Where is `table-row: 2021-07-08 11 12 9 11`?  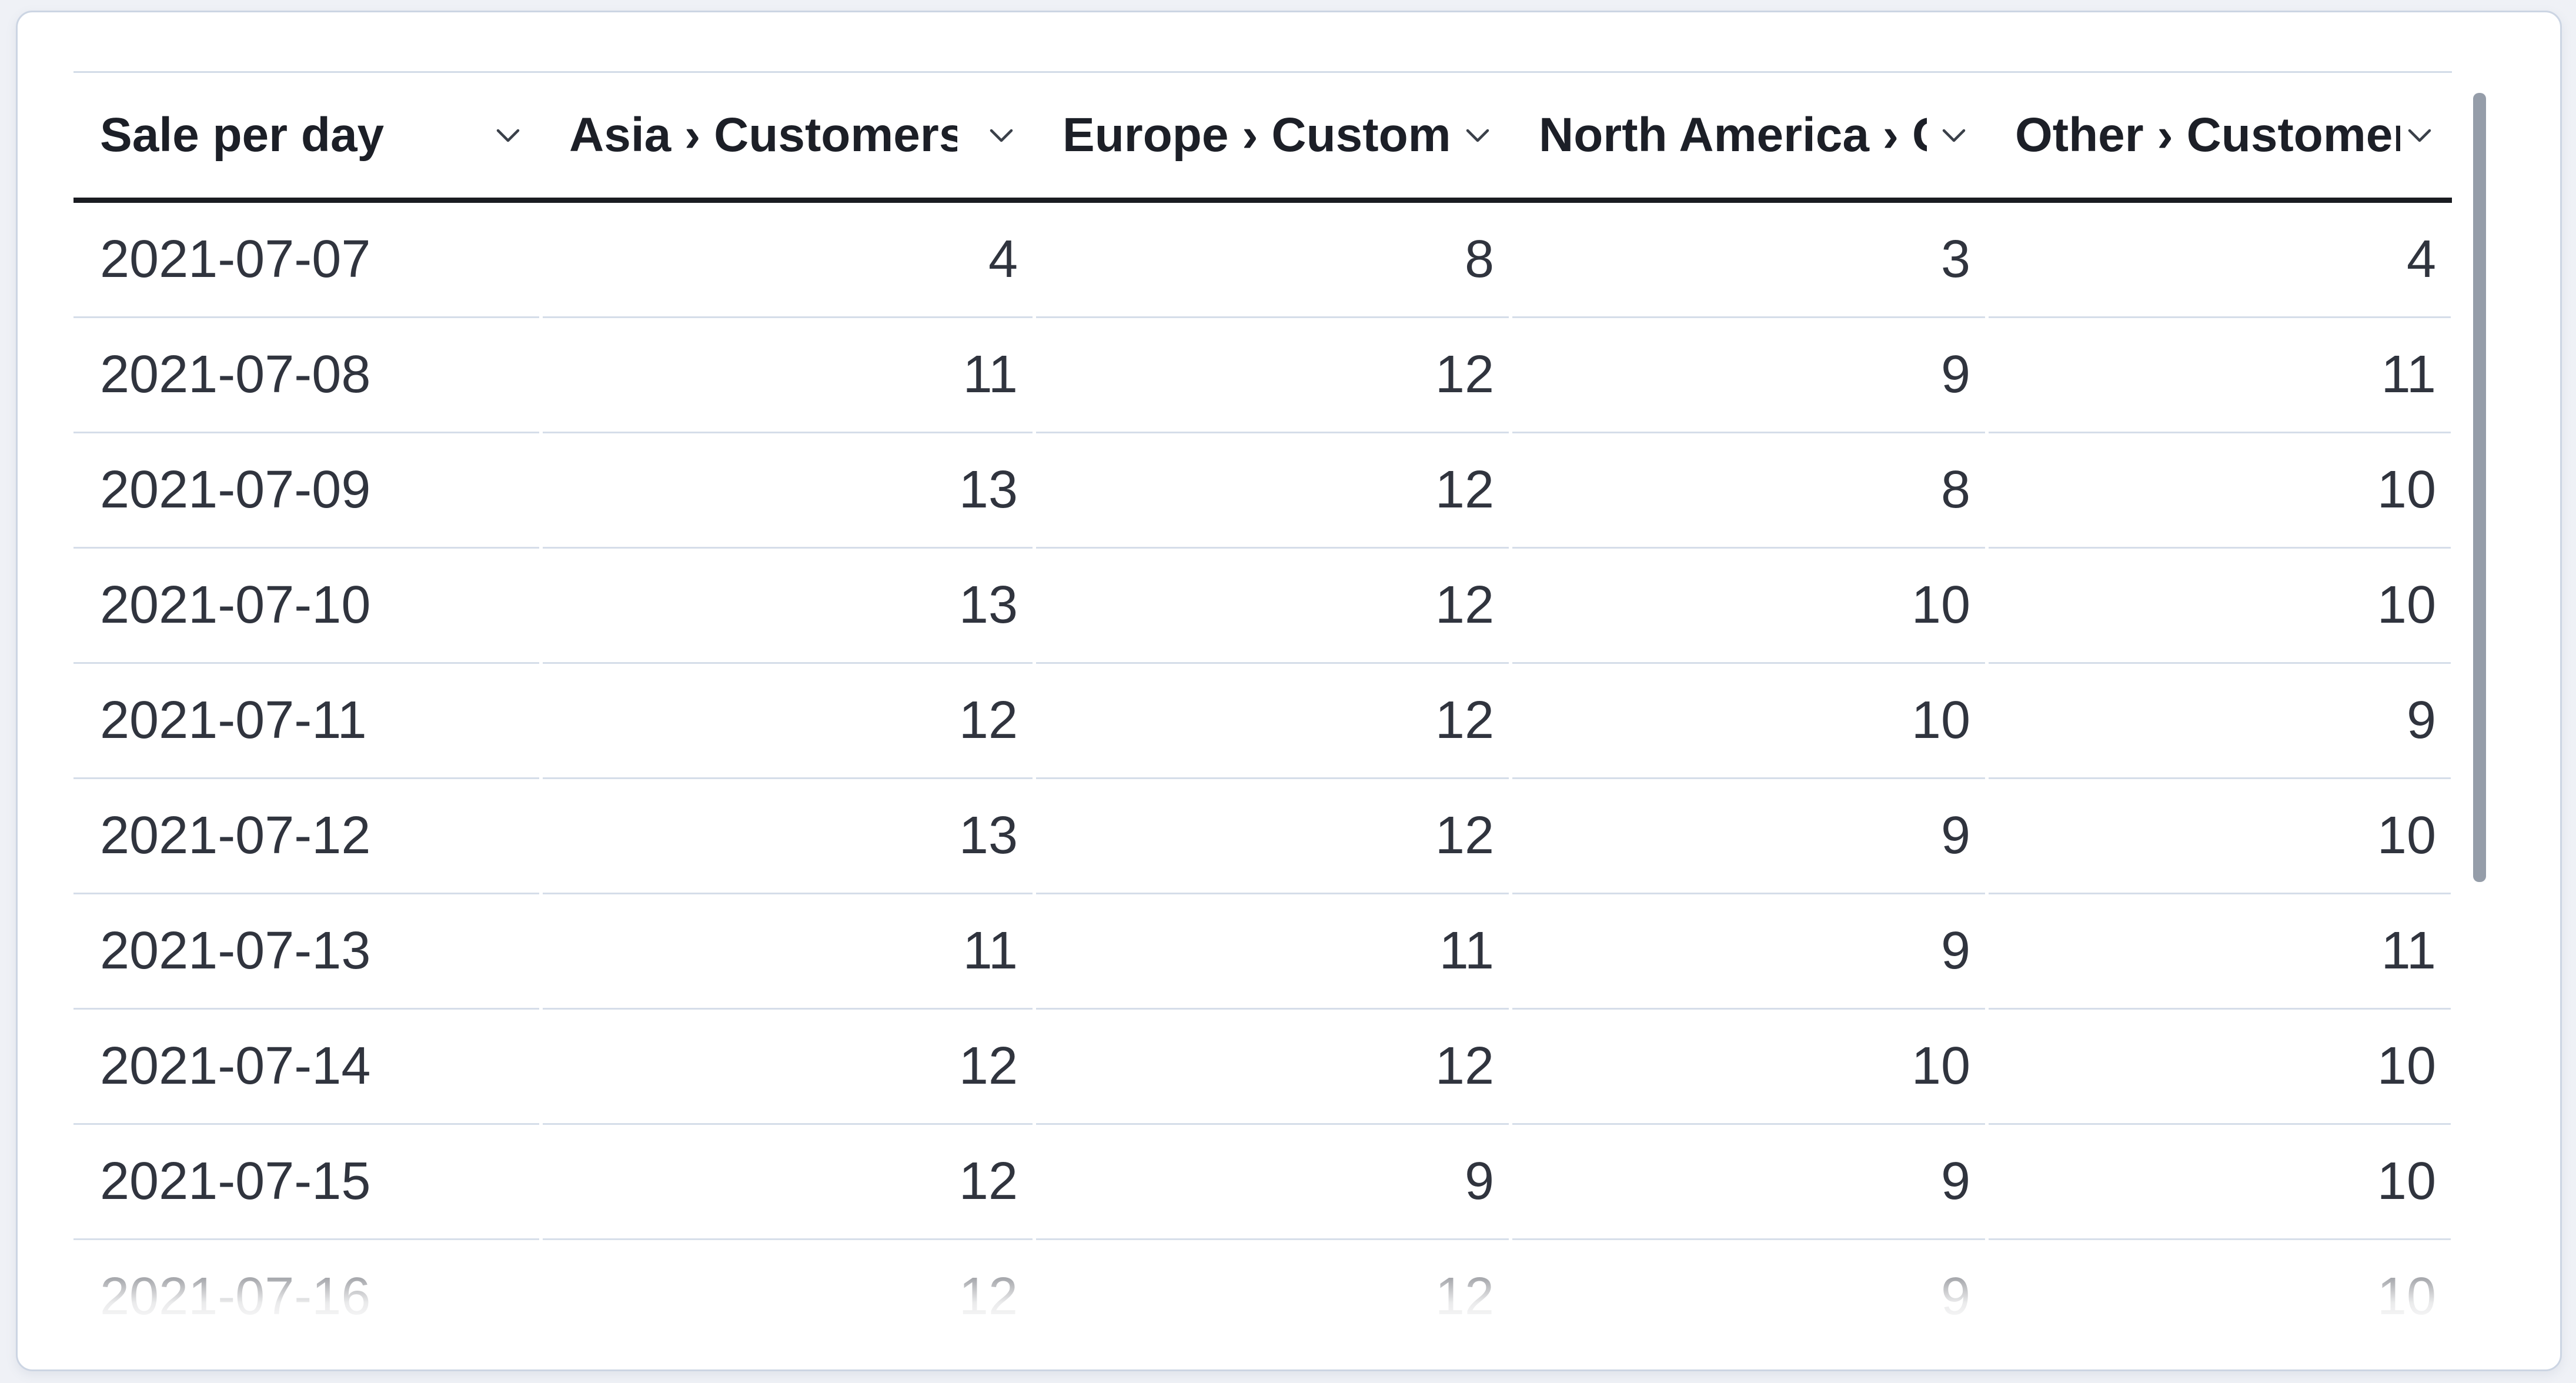
table-row: 2021-07-08 11 12 9 11 is located at coordinates (1262, 375).